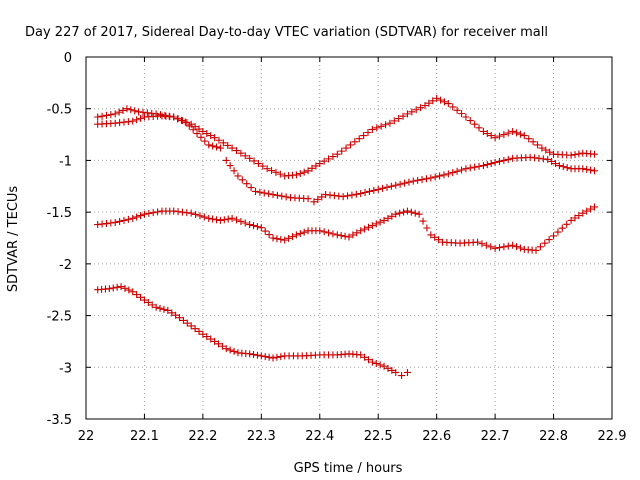 Image resolution: width=640 pixels, height=480 pixels. Describe the element at coordinates (202, 436) in the screenshot. I see `x-tick-label: 22.2` at that location.